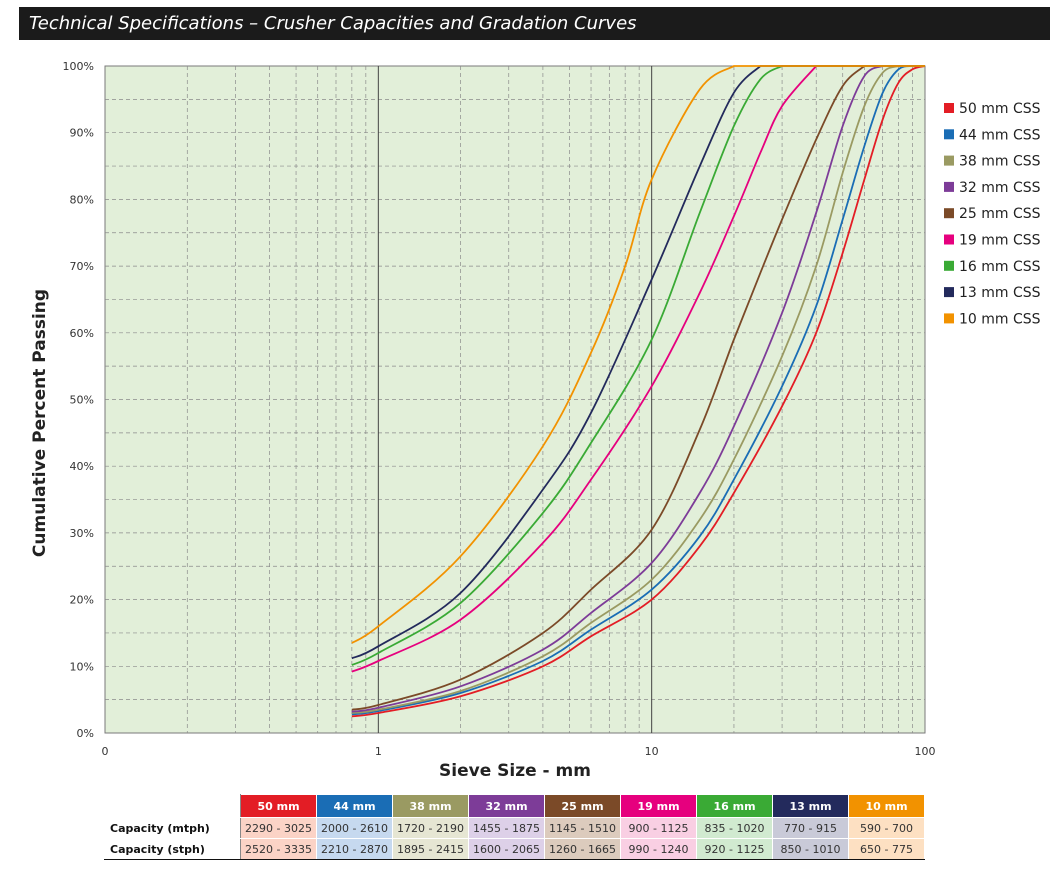  I want to click on y-tick-label: 100%, so click(78, 66).